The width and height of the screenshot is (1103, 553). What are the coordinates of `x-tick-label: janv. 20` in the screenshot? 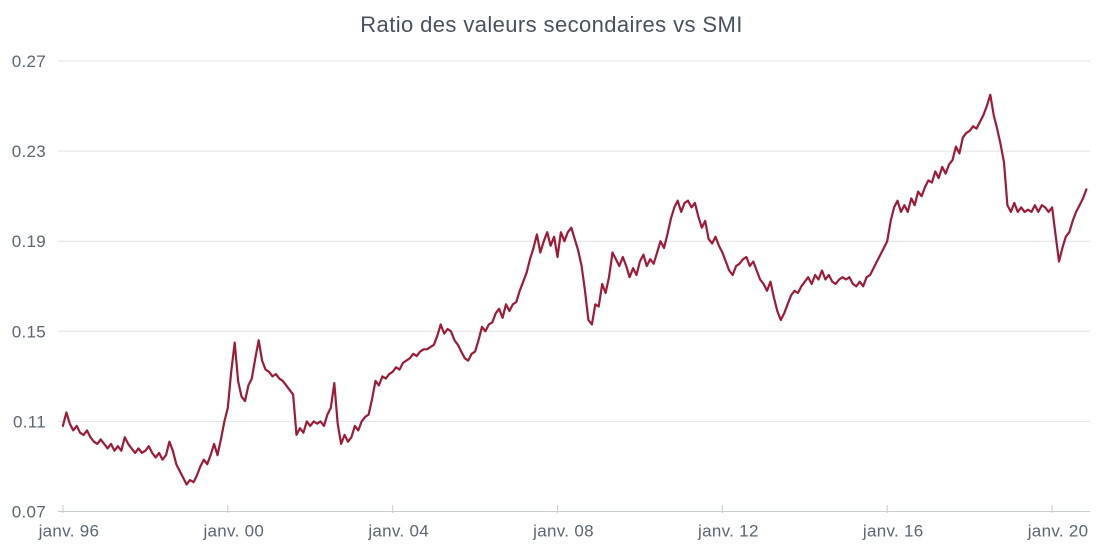 It's located at (1058, 531).